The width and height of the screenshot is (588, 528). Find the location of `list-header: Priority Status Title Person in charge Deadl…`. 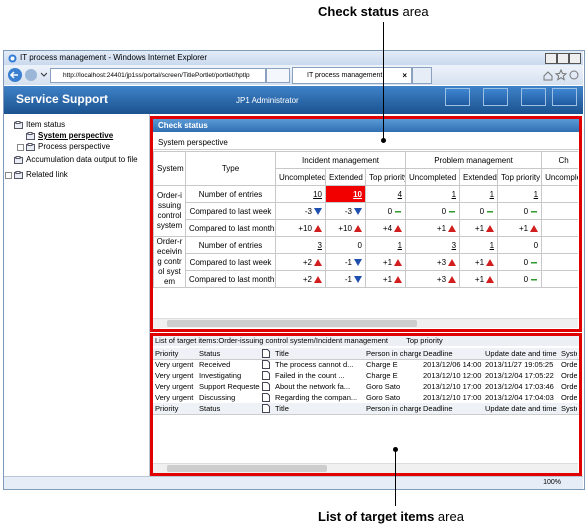

list-header: Priority Status Title Person in charge Deadl… is located at coordinates (366, 354).